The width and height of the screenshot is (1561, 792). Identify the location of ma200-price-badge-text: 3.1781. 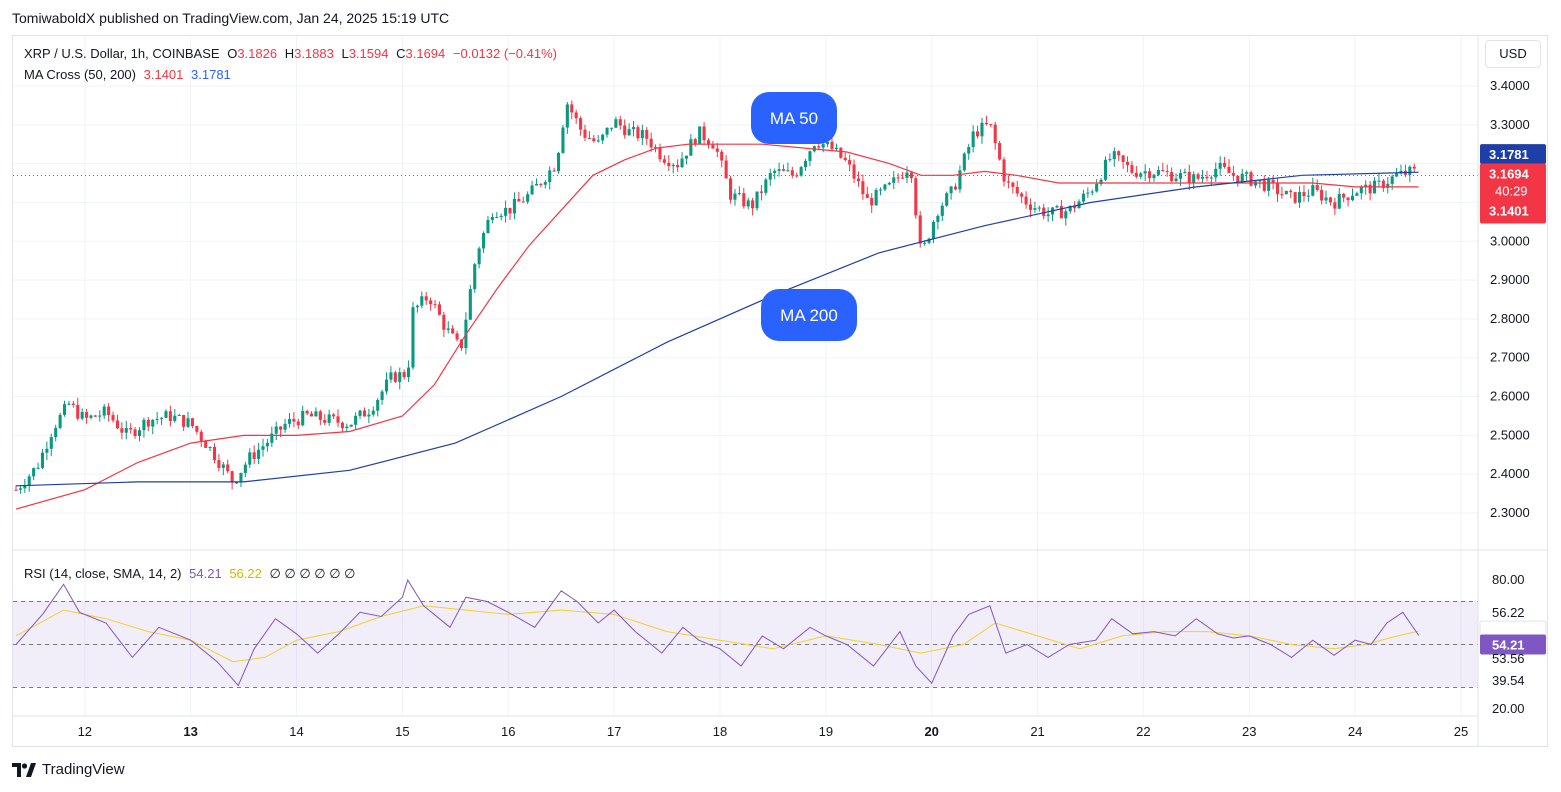
(1509, 154).